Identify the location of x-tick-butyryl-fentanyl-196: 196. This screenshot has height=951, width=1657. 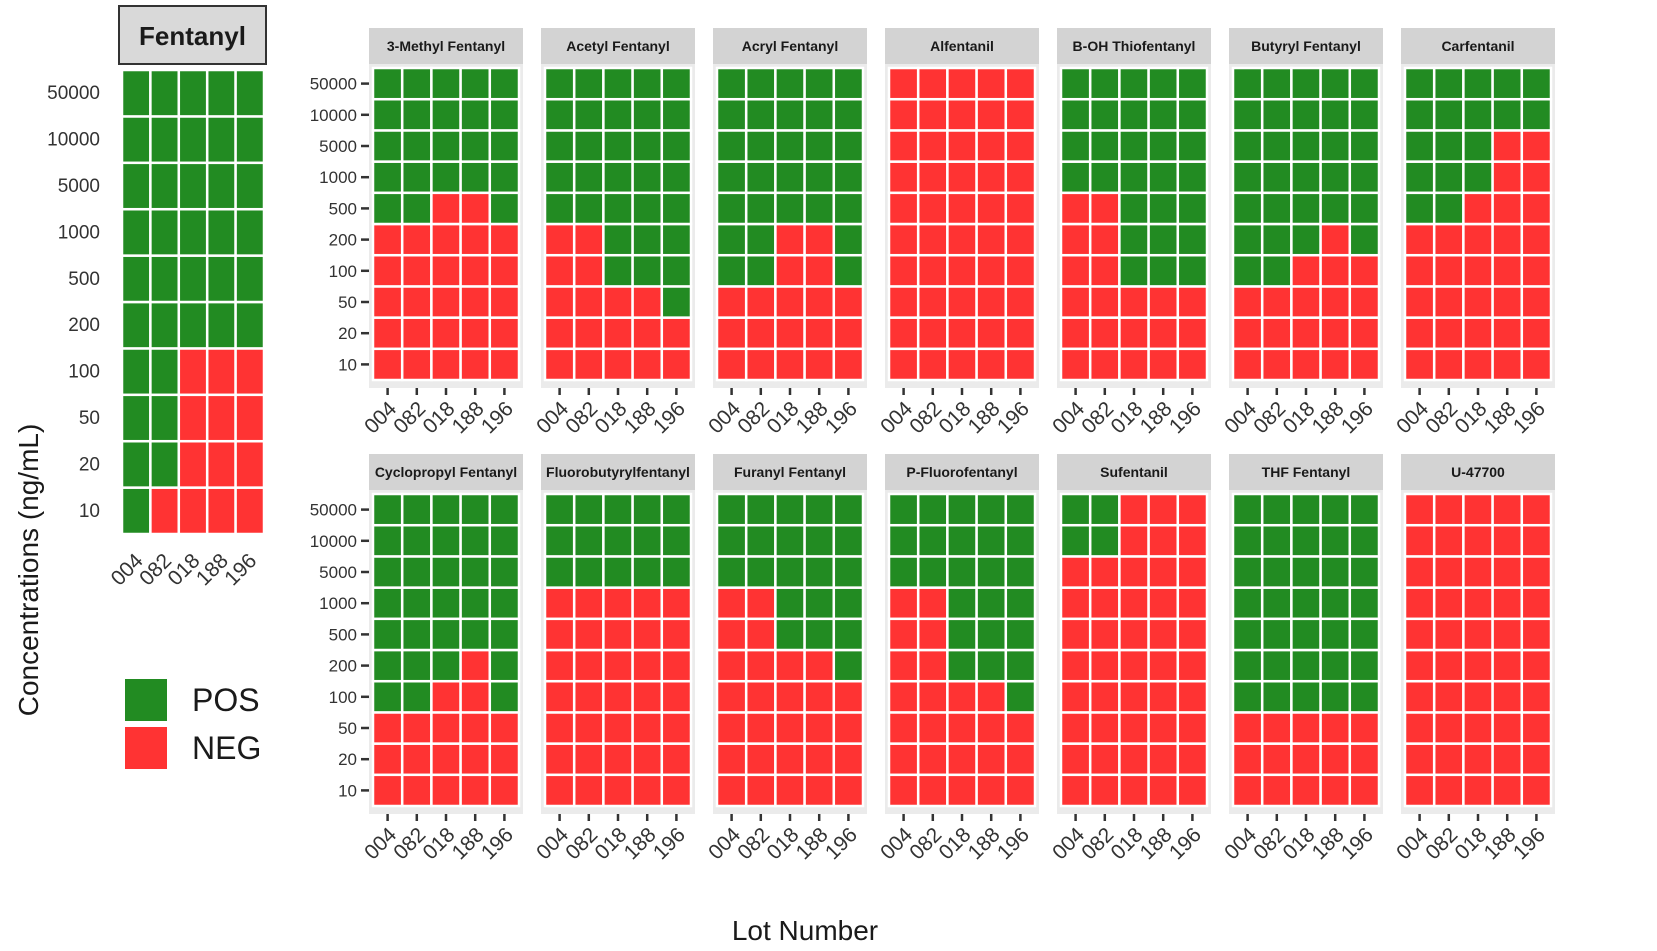
(1357, 417).